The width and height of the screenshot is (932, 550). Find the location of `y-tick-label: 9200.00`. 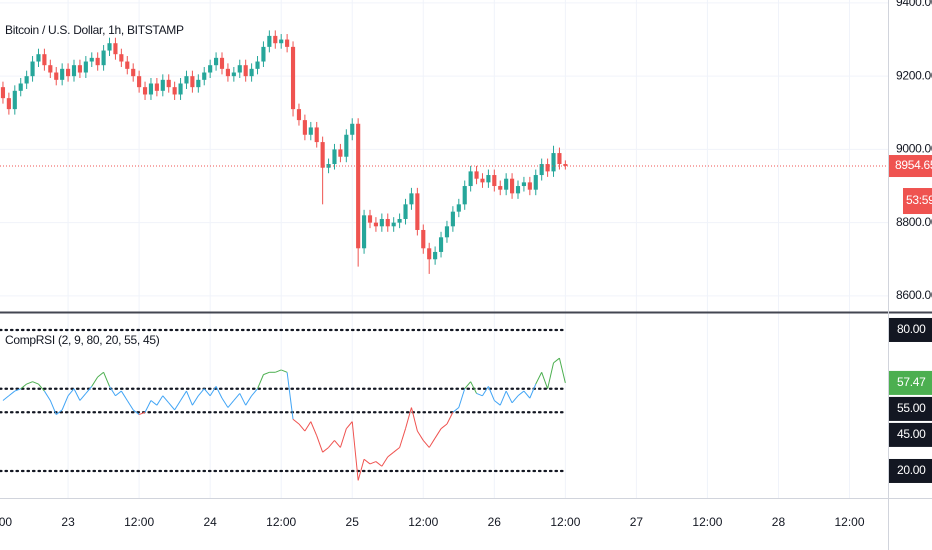

y-tick-label: 9200.00 is located at coordinates (914, 75).